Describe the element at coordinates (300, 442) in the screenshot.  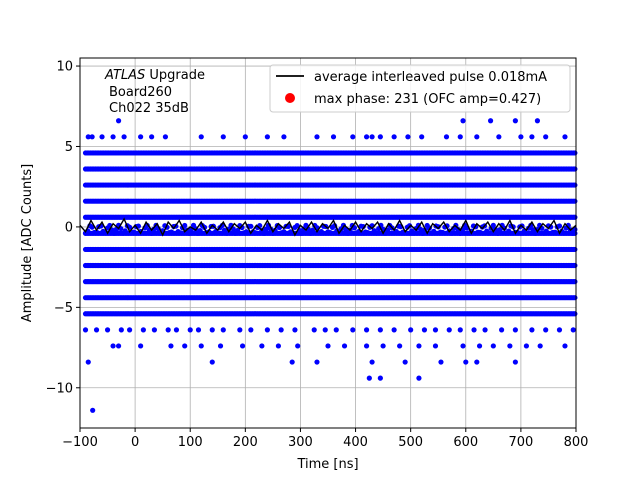
I see `x-tick-label: 300` at that location.